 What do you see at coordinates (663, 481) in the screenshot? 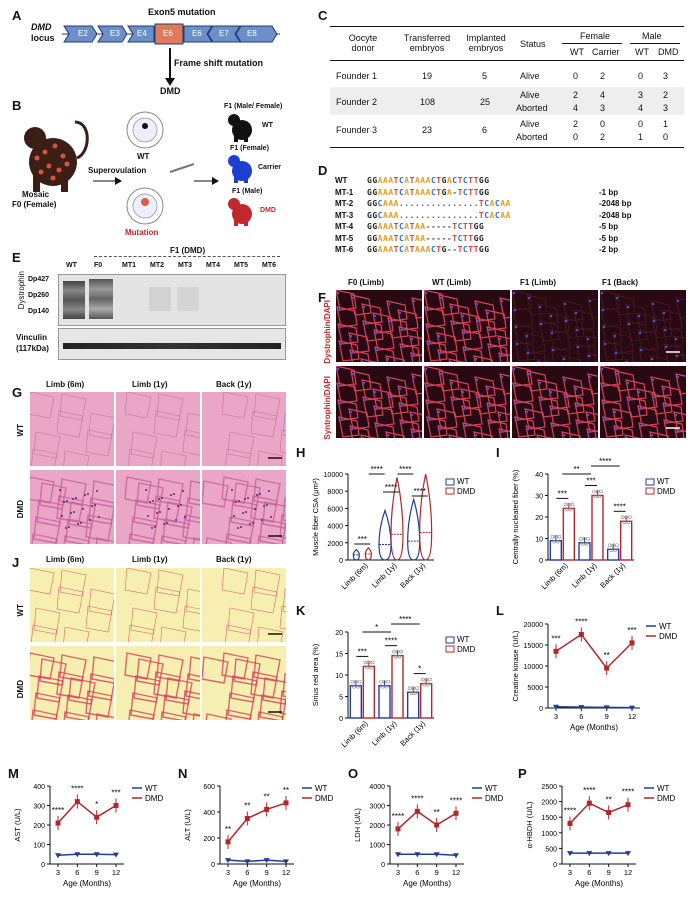
I see `legend-wt: WT` at bounding box center [663, 481].